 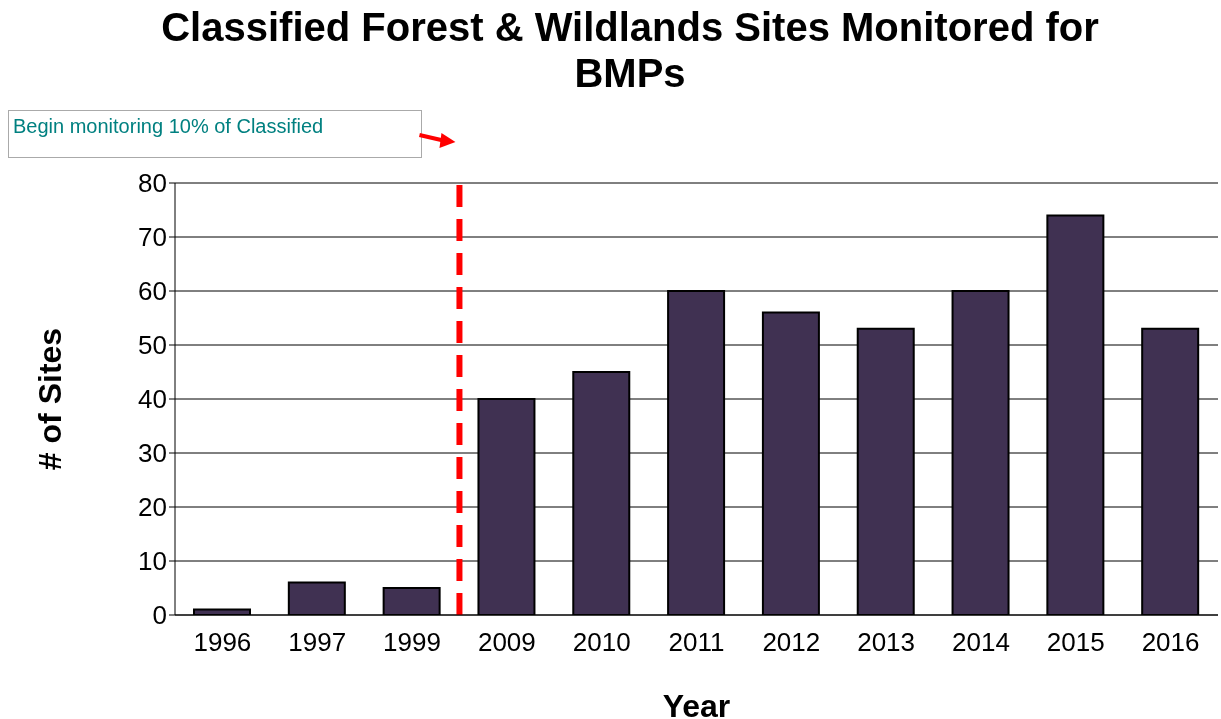 What do you see at coordinates (791, 642) in the screenshot?
I see `x-tick-label: 2012` at bounding box center [791, 642].